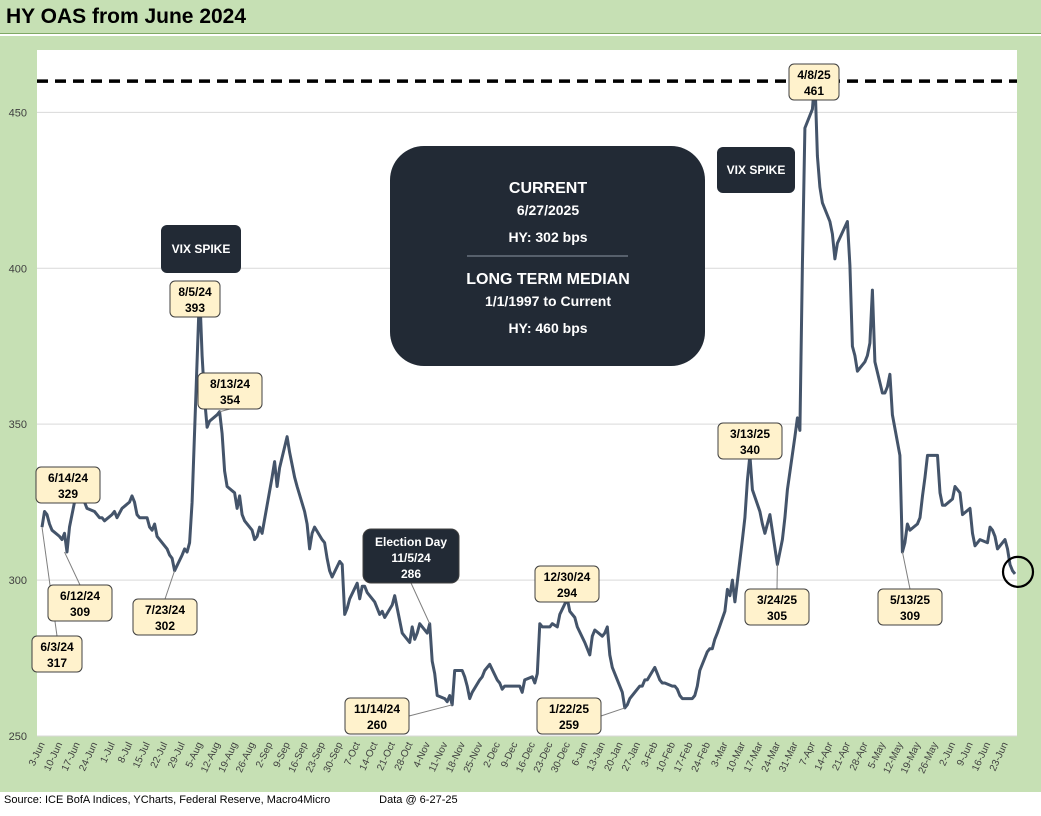 This screenshot has height=816, width=1041. Describe the element at coordinates (18, 425) in the screenshot. I see `y-tick-label: 350` at that location.